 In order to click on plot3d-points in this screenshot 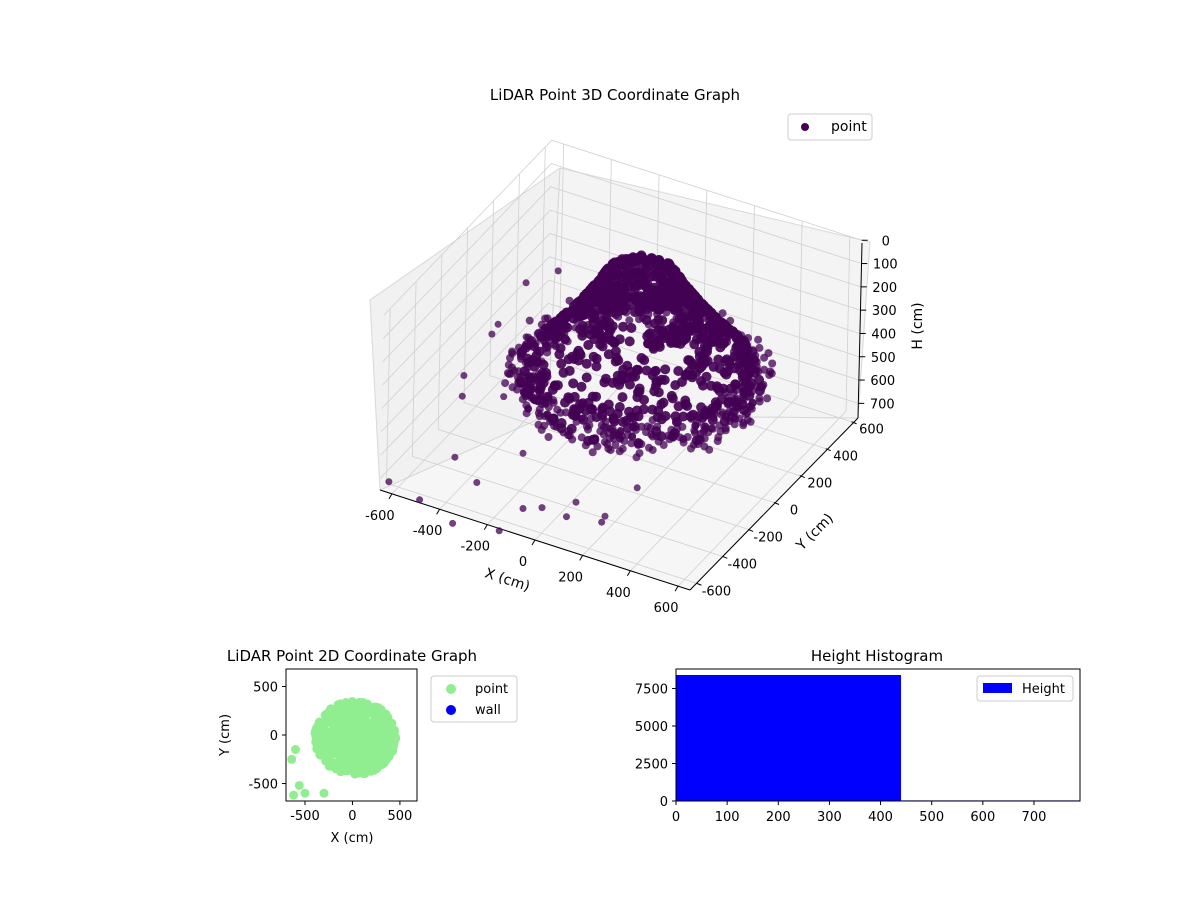, I will do `click(581, 392)`.